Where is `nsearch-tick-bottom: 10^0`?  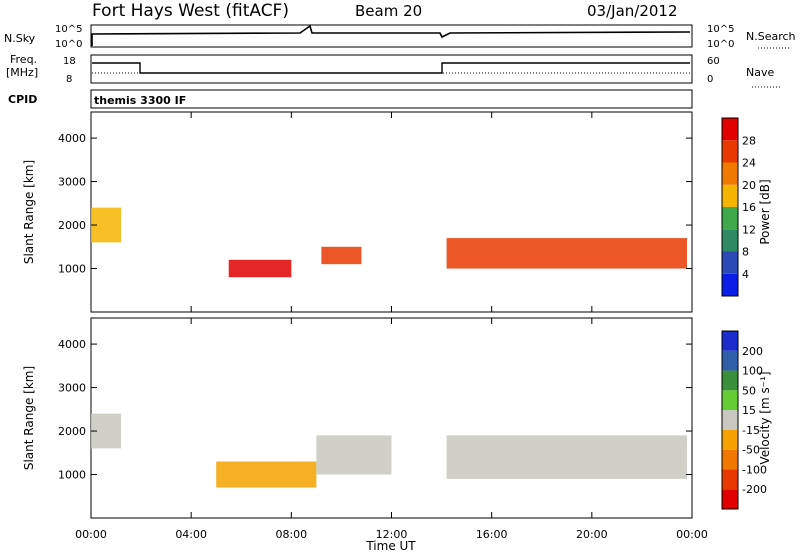
nsearch-tick-bottom: 10^0 is located at coordinates (720, 44).